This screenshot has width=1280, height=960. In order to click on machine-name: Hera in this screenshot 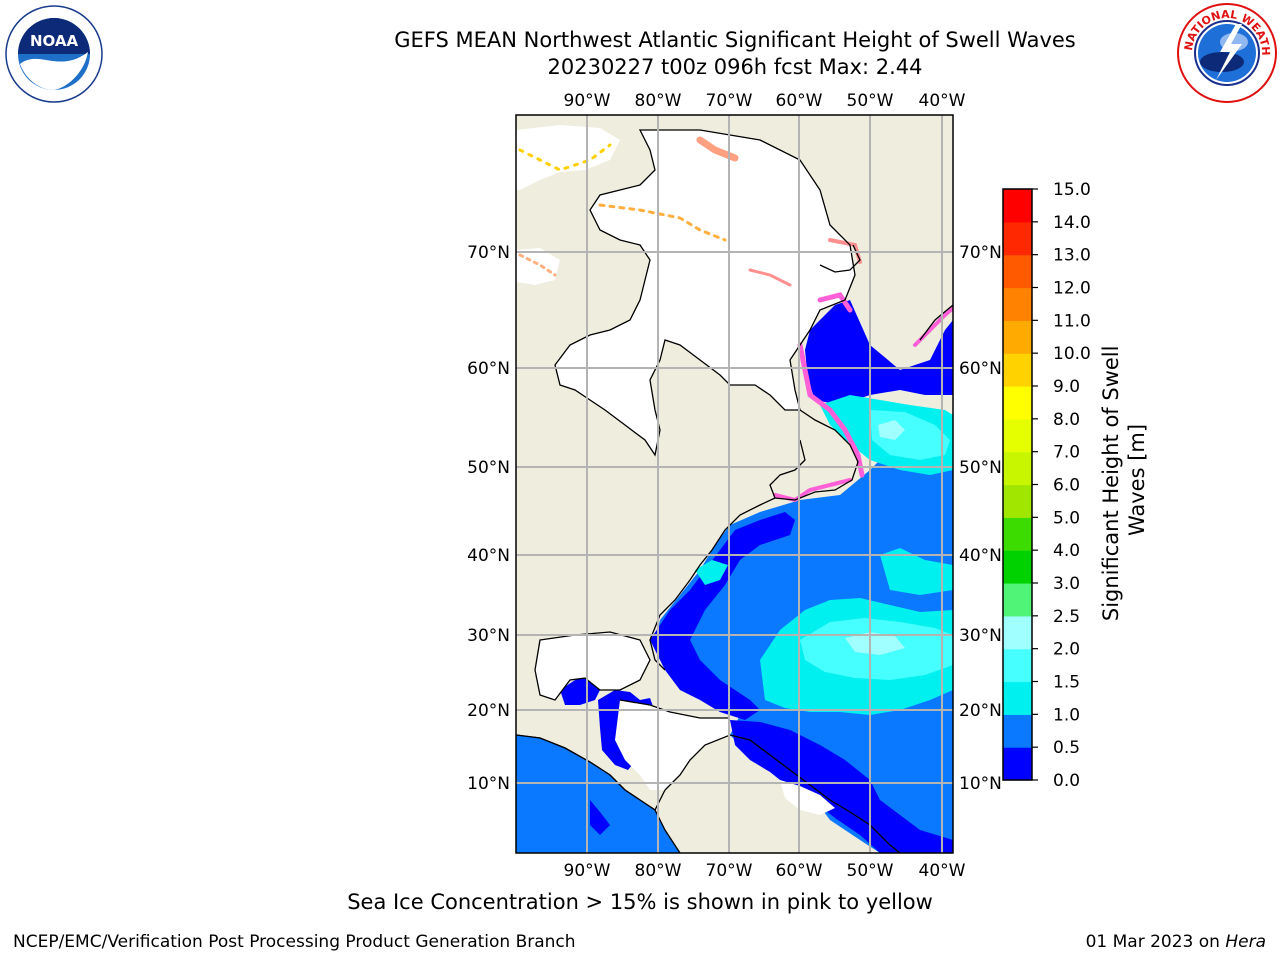, I will do `click(1245, 942)`.